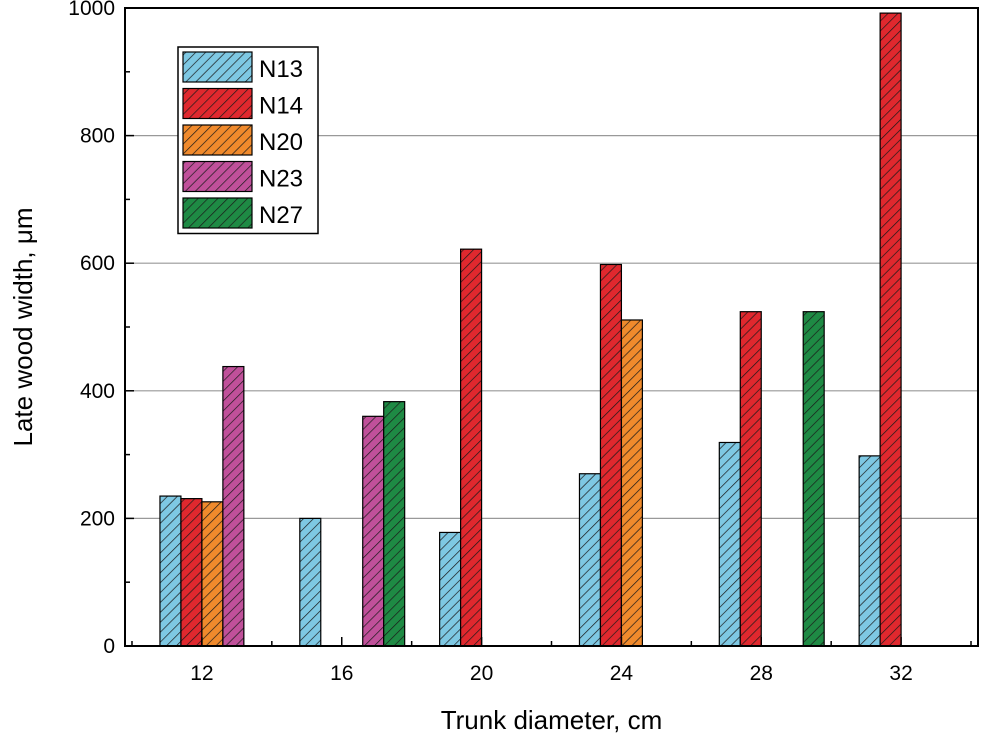  Describe the element at coordinates (281, 142) in the screenshot. I see `legend-label-n20: N20` at that location.